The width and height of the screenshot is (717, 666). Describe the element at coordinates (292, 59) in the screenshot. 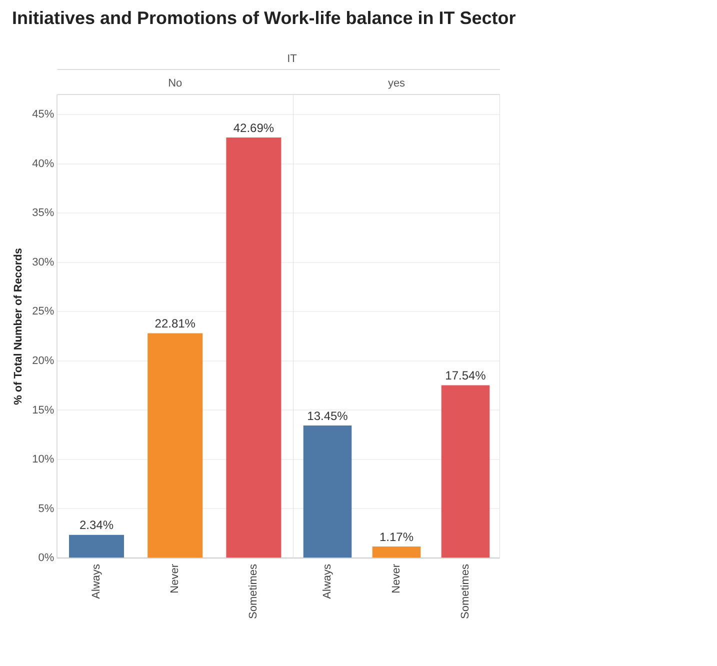

I see `text: IT` at that location.